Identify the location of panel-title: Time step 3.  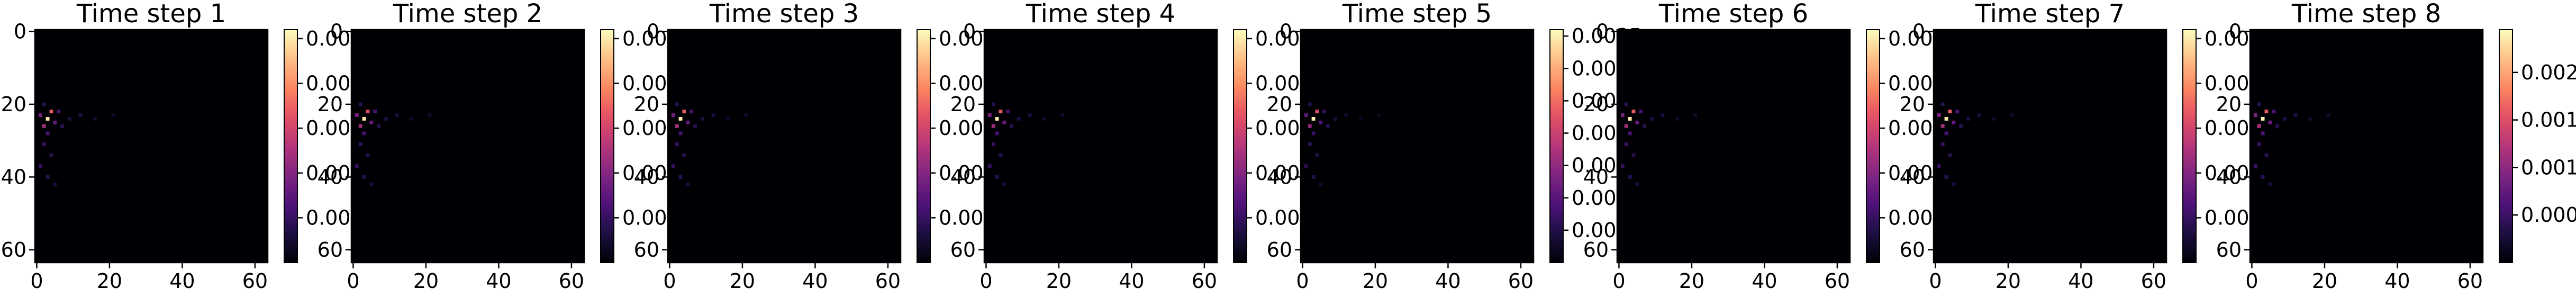
(784, 14).